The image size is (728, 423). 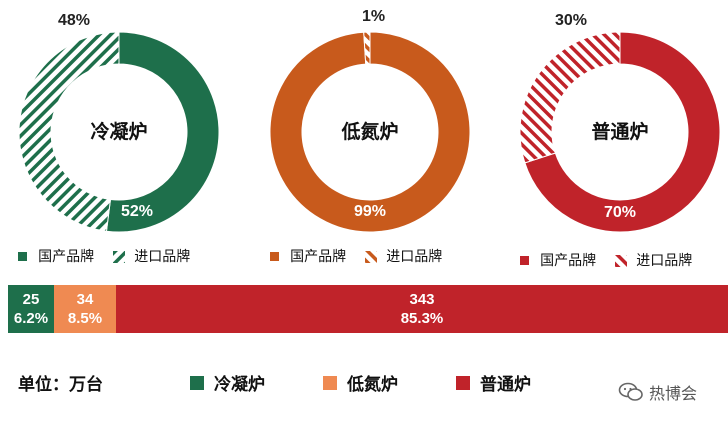 I want to click on donut-chart-normal, so click(x=620, y=132).